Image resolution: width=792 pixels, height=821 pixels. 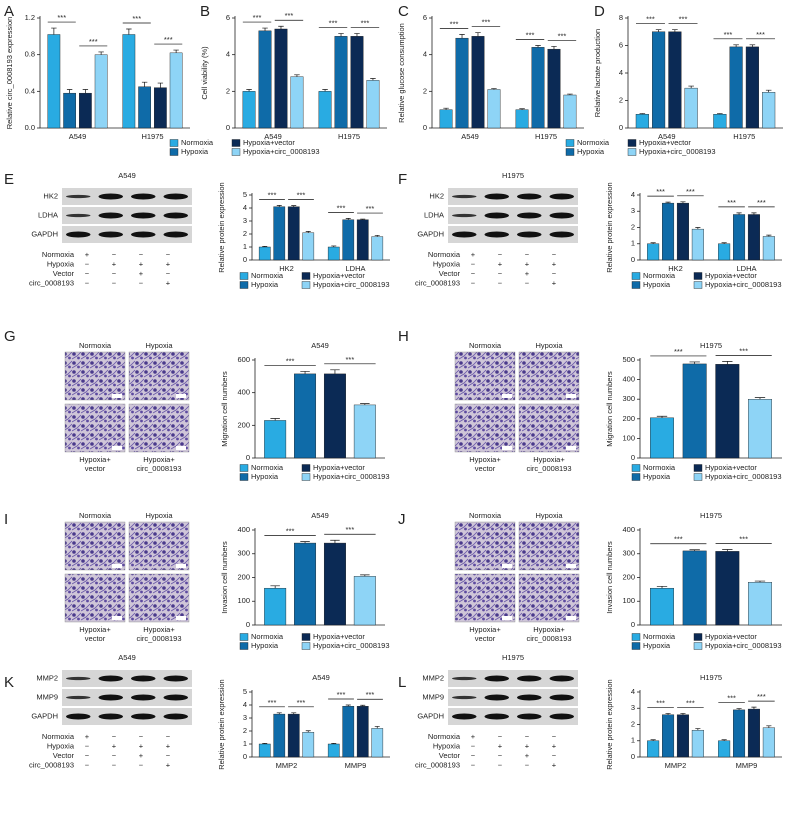 What do you see at coordinates (507, 448) in the screenshot?
I see `scale-bar` at bounding box center [507, 448].